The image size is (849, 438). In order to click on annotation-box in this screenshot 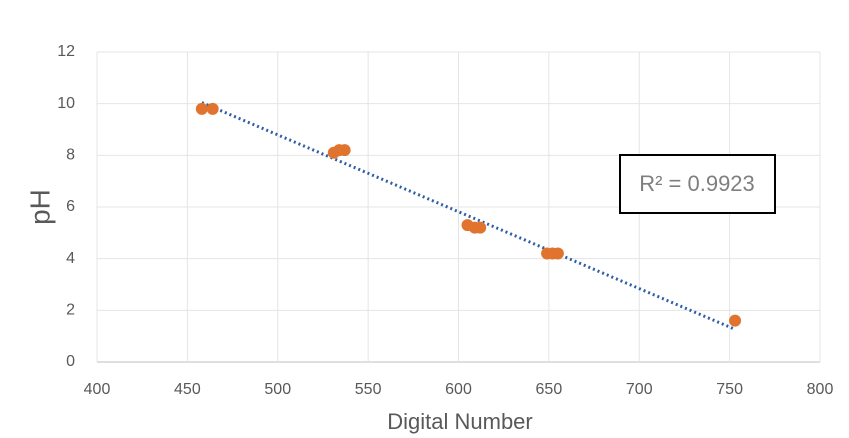, I will do `click(697, 184)`.